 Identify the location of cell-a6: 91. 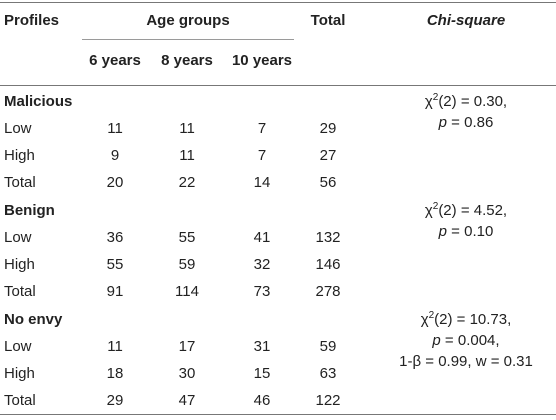
(115, 291).